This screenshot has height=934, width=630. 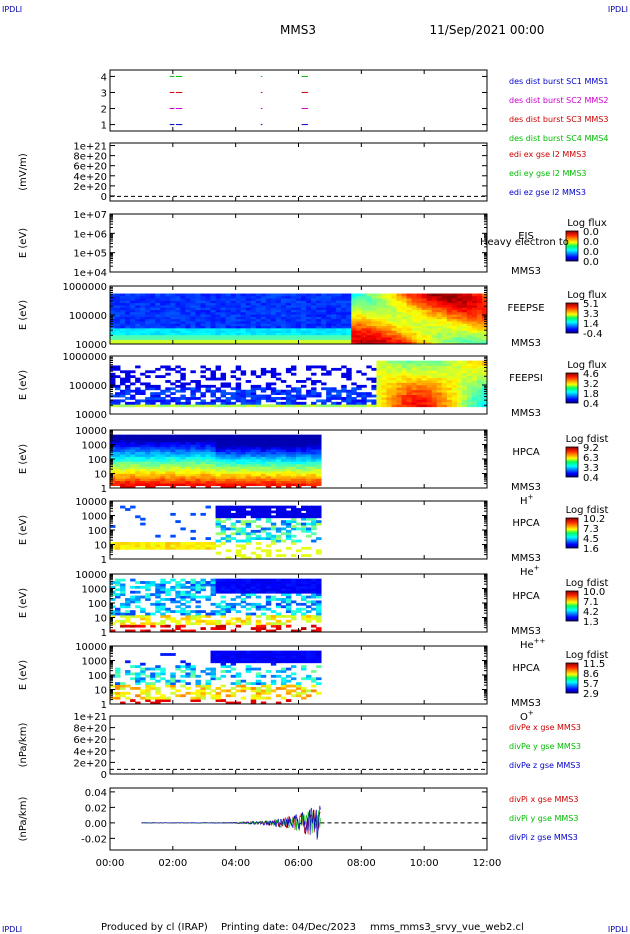 I want to click on spacecraft-label: MMS3, so click(x=526, y=413).